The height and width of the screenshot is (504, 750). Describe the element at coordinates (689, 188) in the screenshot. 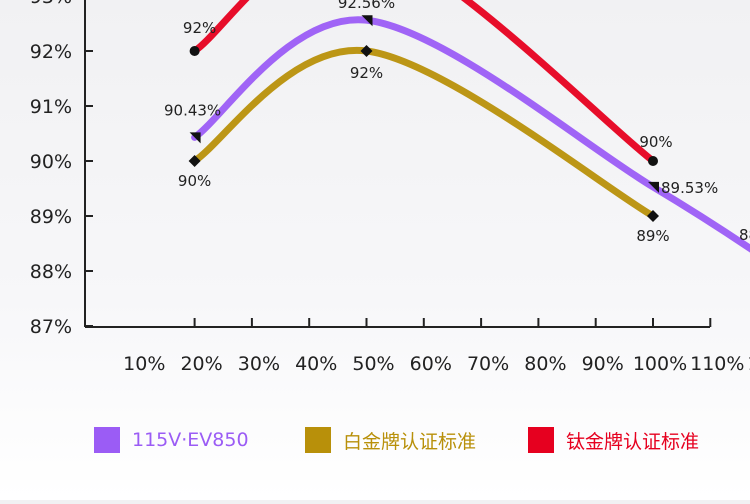

I see `data-label: 89.53%` at that location.